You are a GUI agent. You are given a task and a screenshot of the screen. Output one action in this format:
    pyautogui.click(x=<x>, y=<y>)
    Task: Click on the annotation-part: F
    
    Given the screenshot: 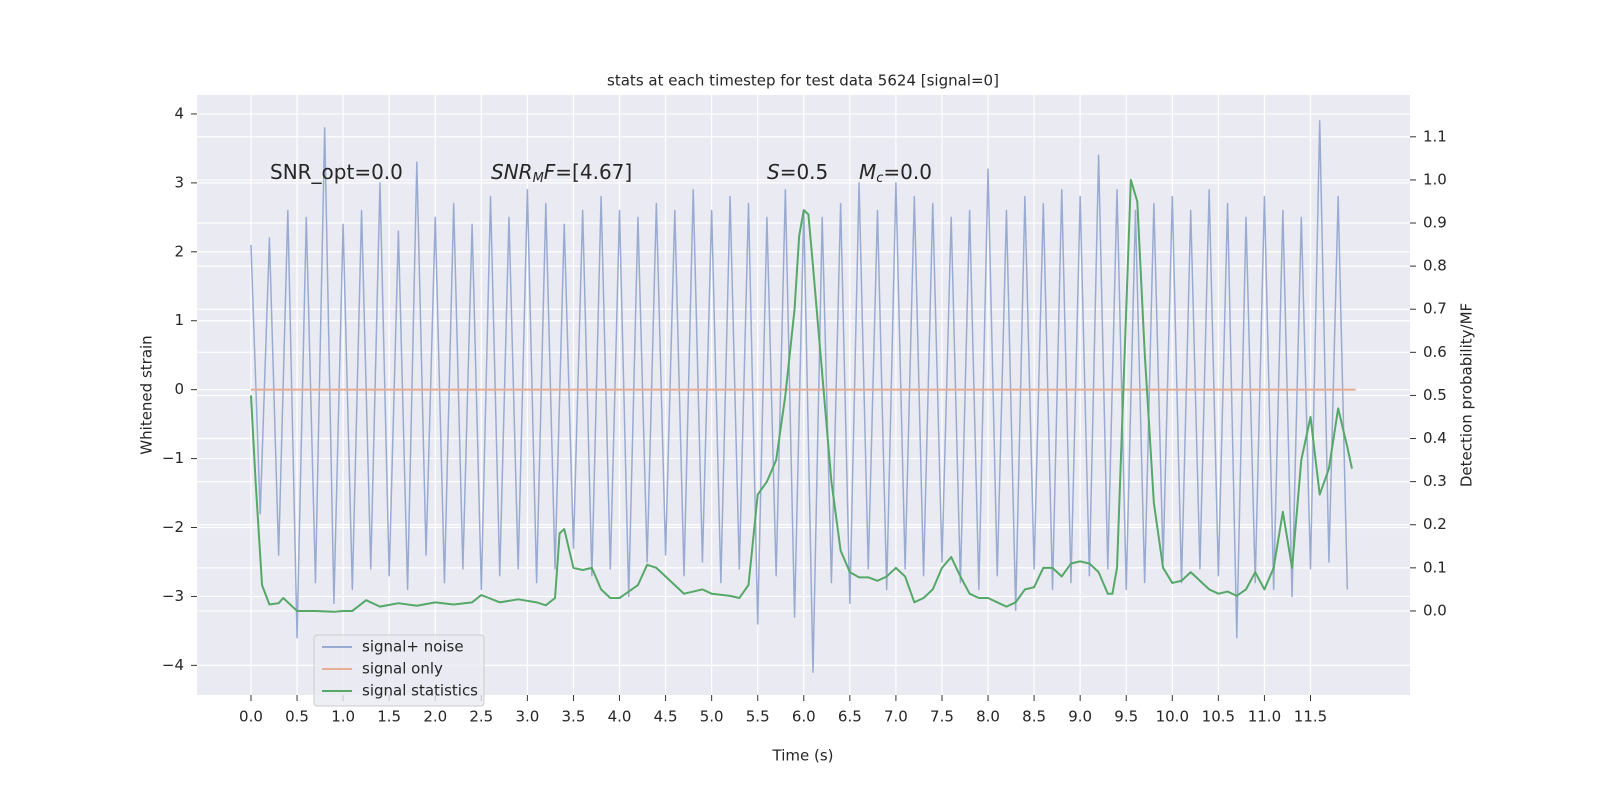 What is the action you would take?
    pyautogui.click(x=550, y=172)
    